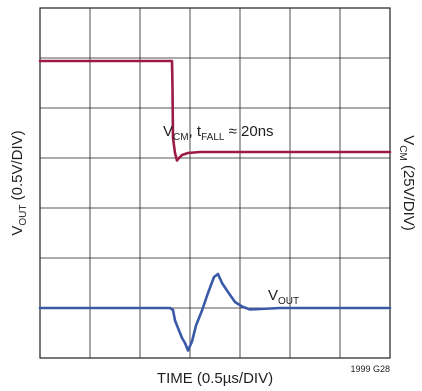 This screenshot has width=422, height=391. What do you see at coordinates (248, 131) in the screenshot?
I see `vcm-annotation-rest: ≈ 20ns` at bounding box center [248, 131].